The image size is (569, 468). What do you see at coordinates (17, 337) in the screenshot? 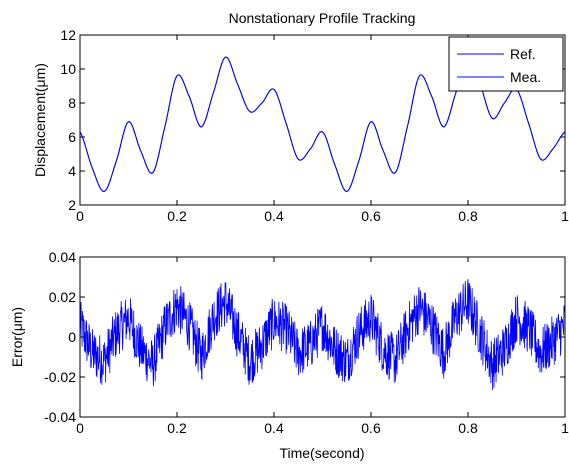
I see `y-axis-label: Error(μm)` at bounding box center [17, 337].